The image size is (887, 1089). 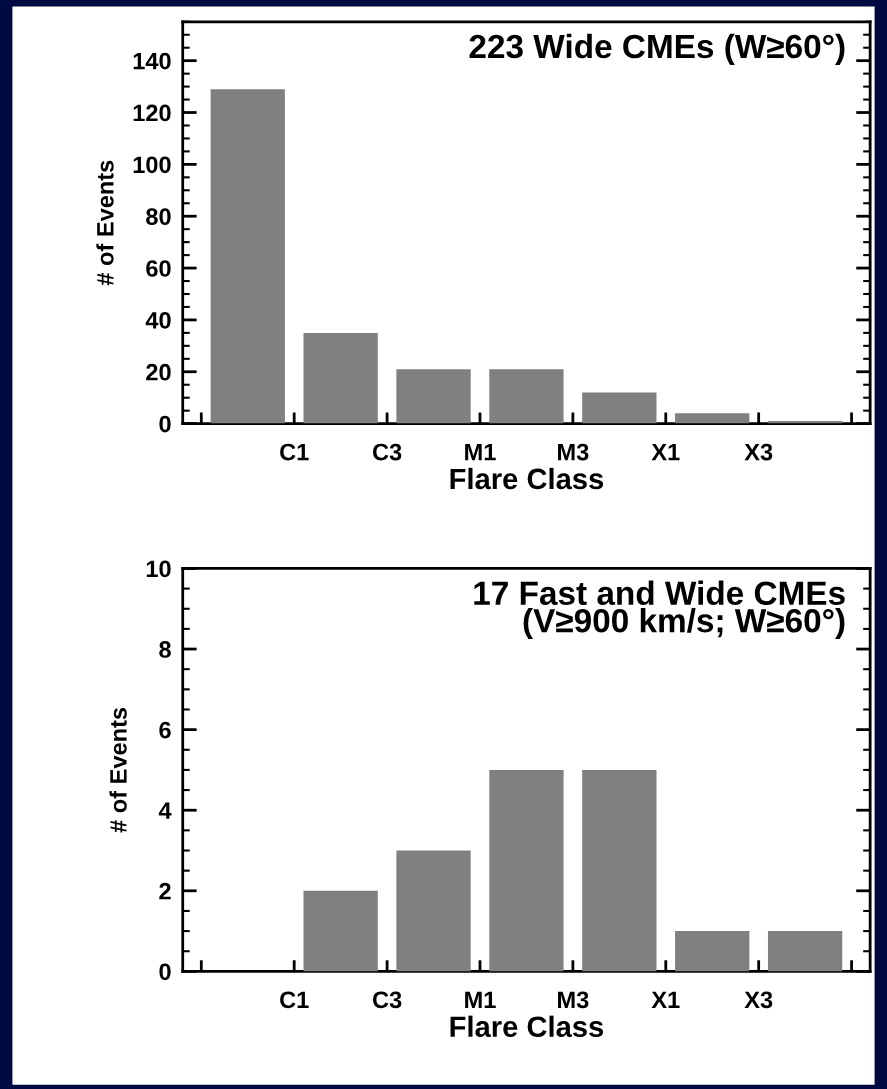 I want to click on text: 17 Fast and Wide CMEs (V≥900 km/s; W≥60°), so click(x=659, y=610).